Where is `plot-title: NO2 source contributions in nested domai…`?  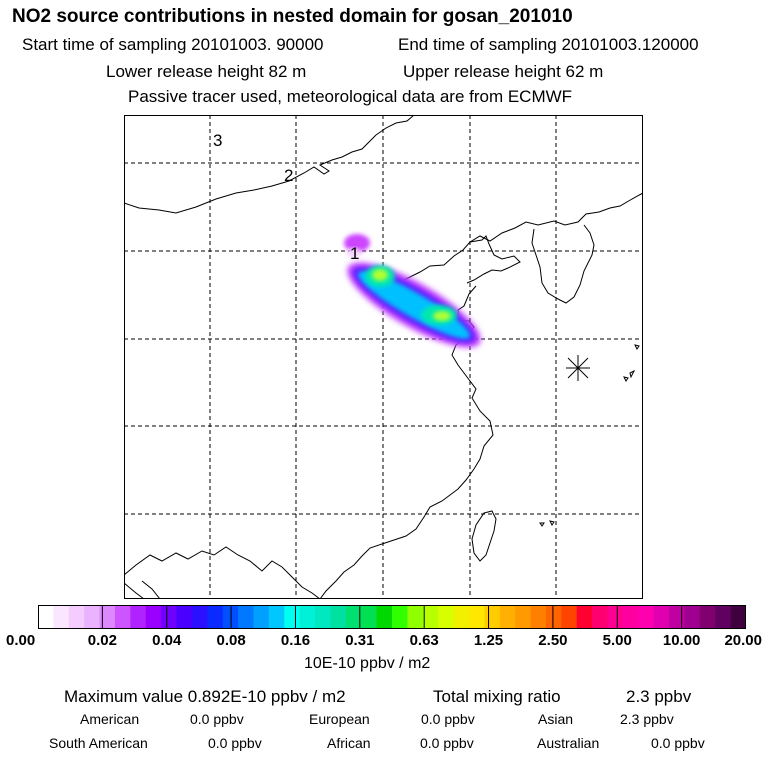
plot-title: NO2 source contributions in nested domai… is located at coordinates (292, 16).